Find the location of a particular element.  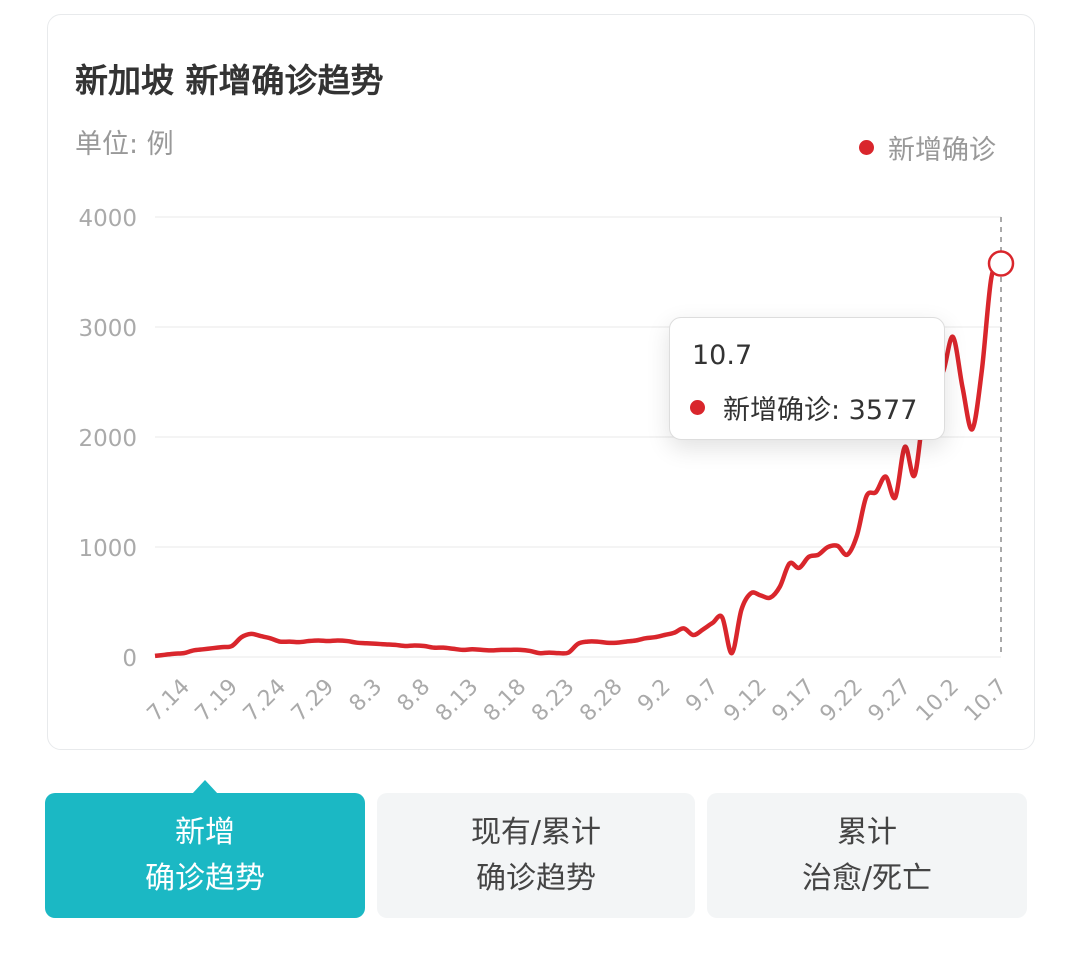

x-tick-label: 8.28 is located at coordinates (601, 700).